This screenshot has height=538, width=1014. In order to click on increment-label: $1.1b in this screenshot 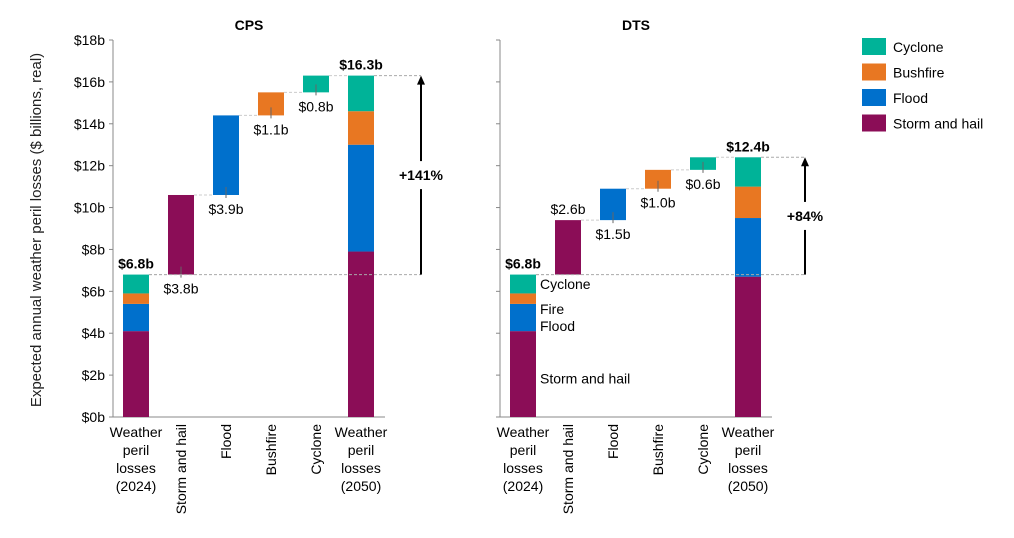, I will do `click(270, 129)`.